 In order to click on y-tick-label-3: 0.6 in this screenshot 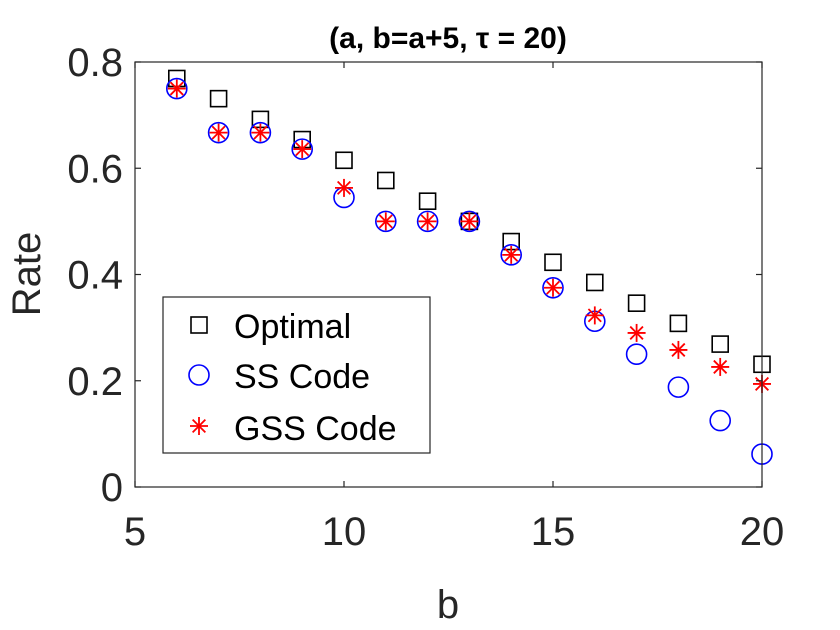, I will do `click(95, 169)`.